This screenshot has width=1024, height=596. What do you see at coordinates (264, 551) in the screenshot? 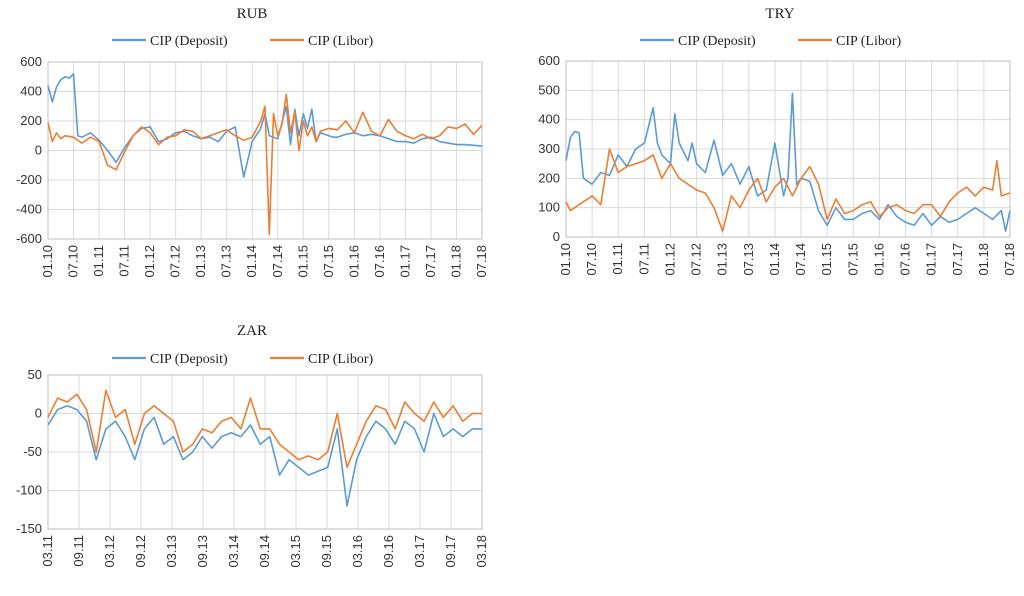
I see `x-tick-label: 09.14` at bounding box center [264, 551].